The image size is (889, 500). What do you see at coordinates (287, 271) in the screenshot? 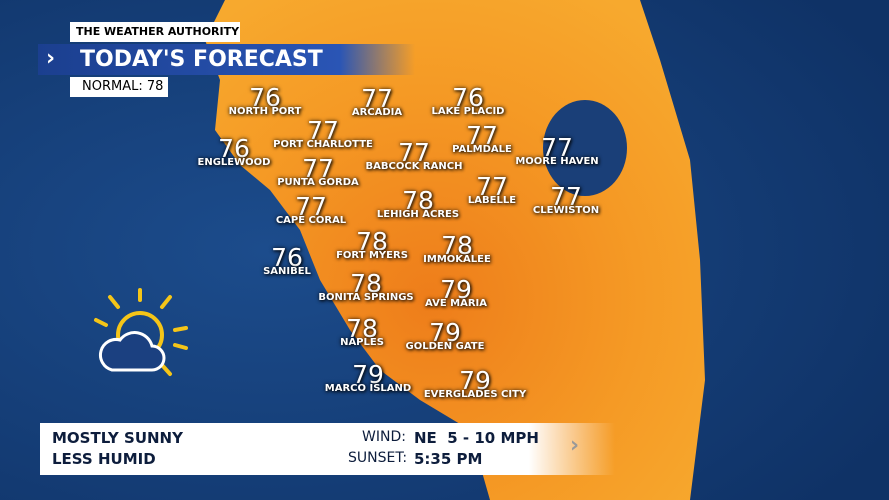
I see `city-name: SANIBEL` at bounding box center [287, 271].